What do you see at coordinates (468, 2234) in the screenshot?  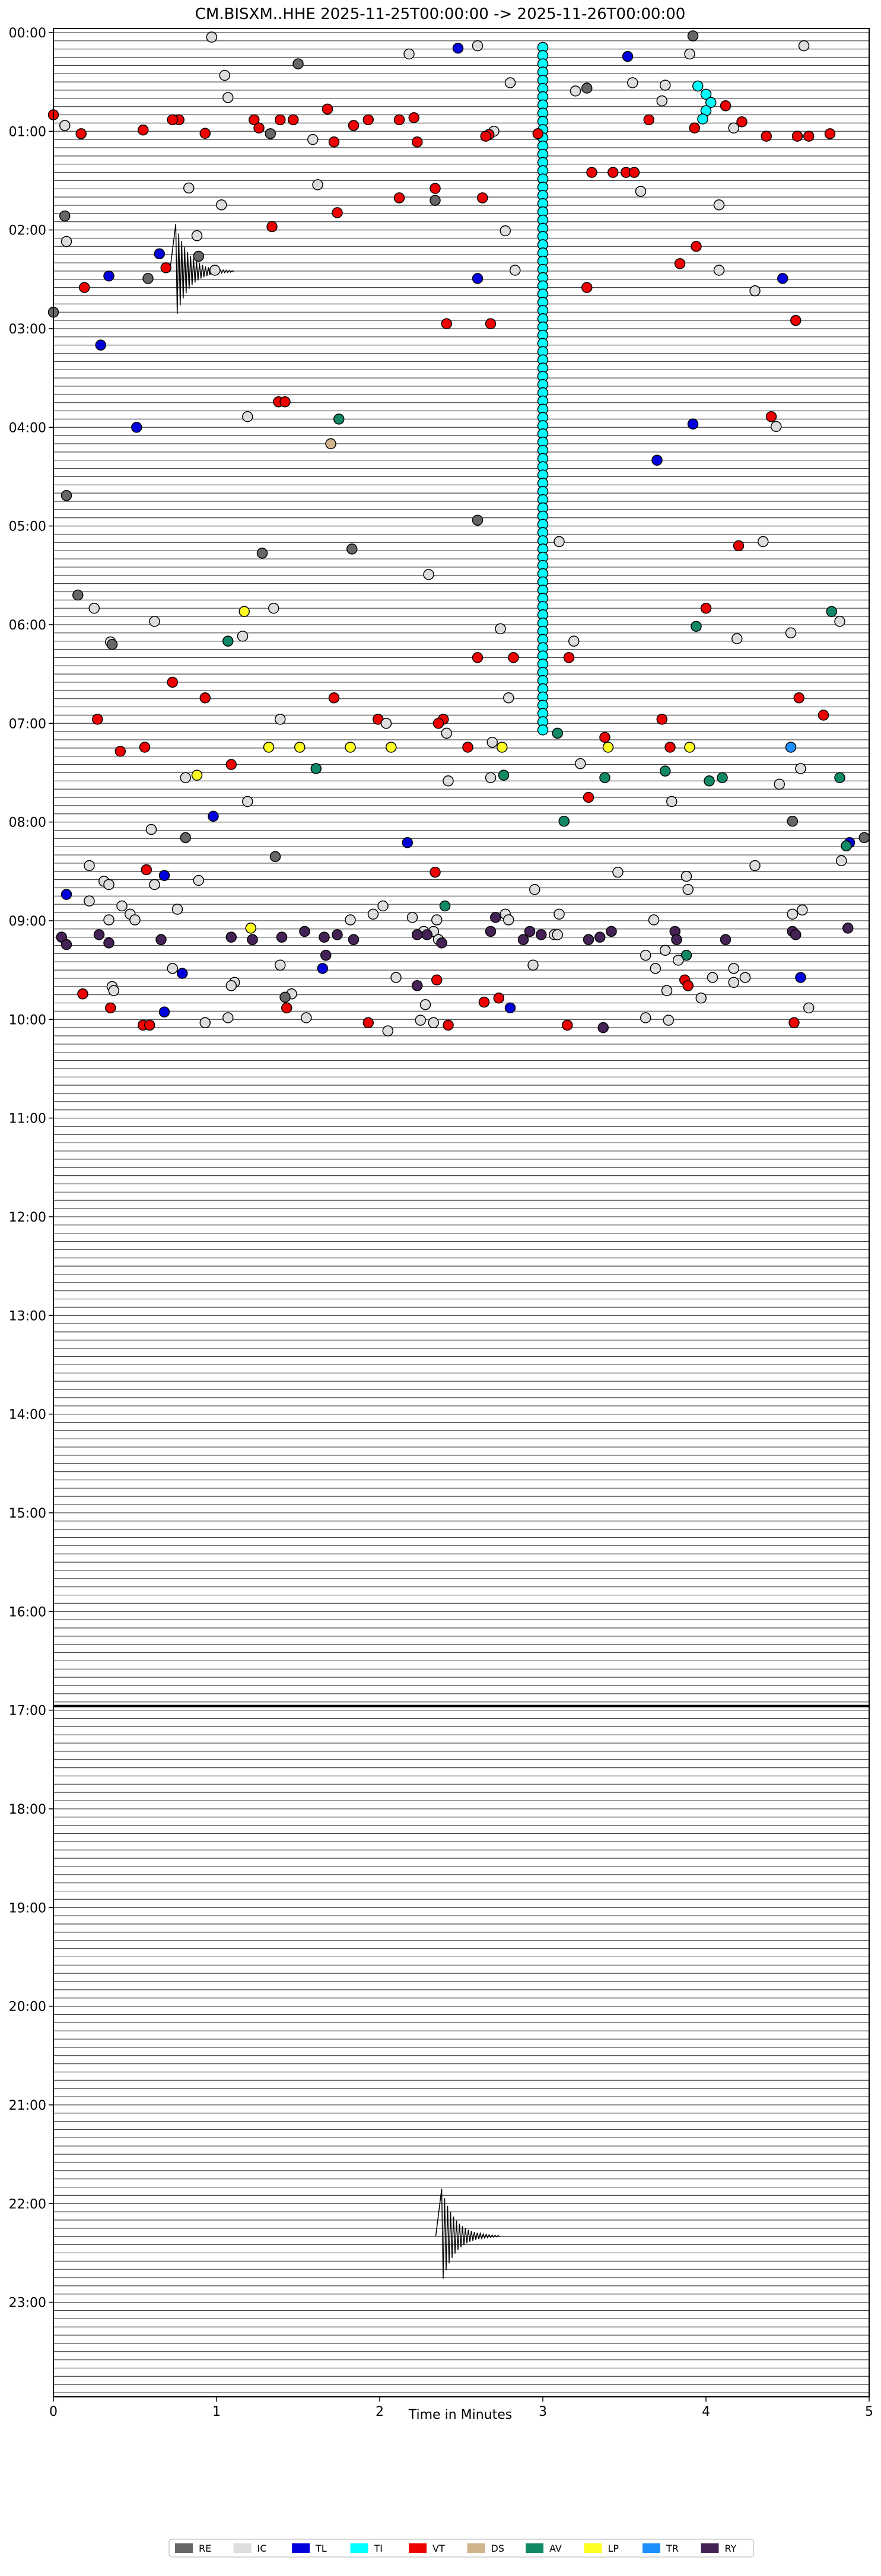 I see `waveform-spike` at bounding box center [468, 2234].